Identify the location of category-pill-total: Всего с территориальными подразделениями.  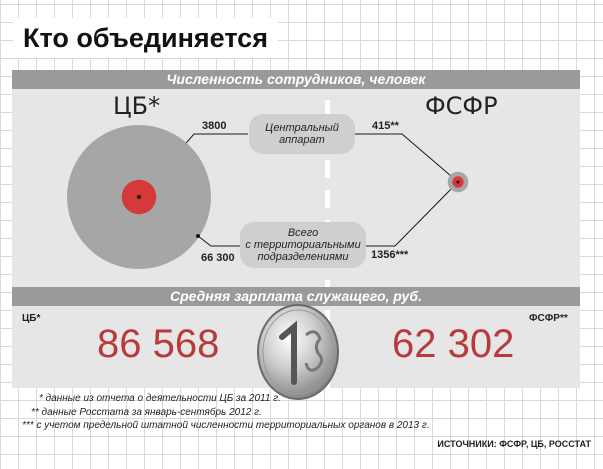
(303, 245).